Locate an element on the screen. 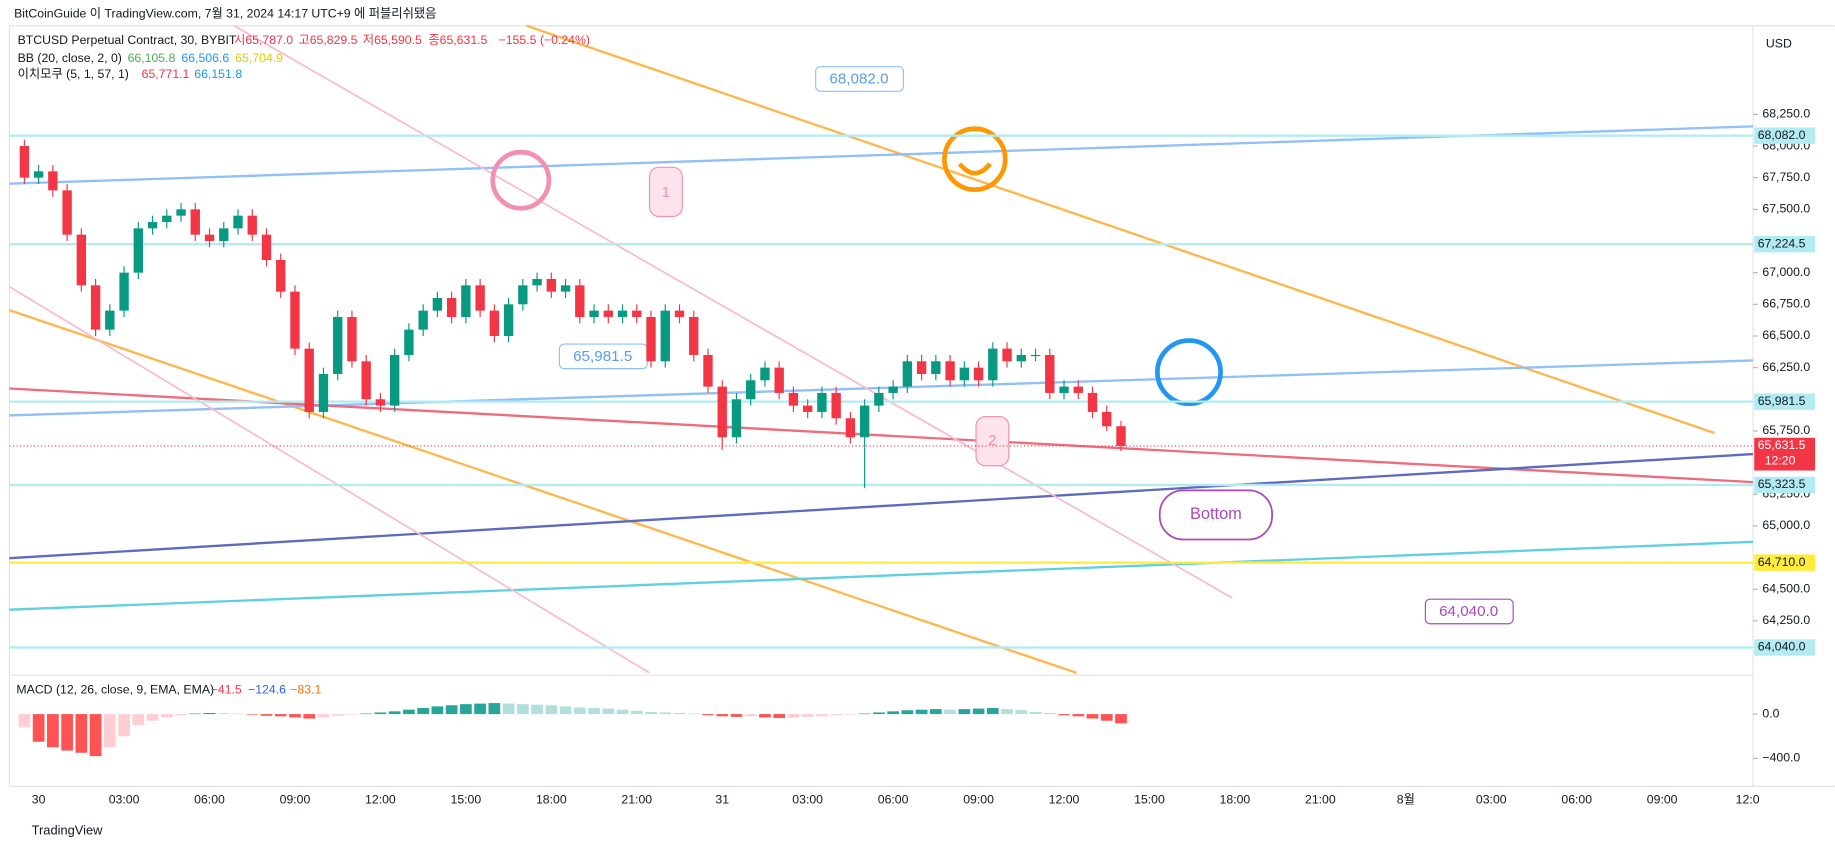 The width and height of the screenshot is (1835, 849). ichimoku-value: 65,771.1 is located at coordinates (166, 74).